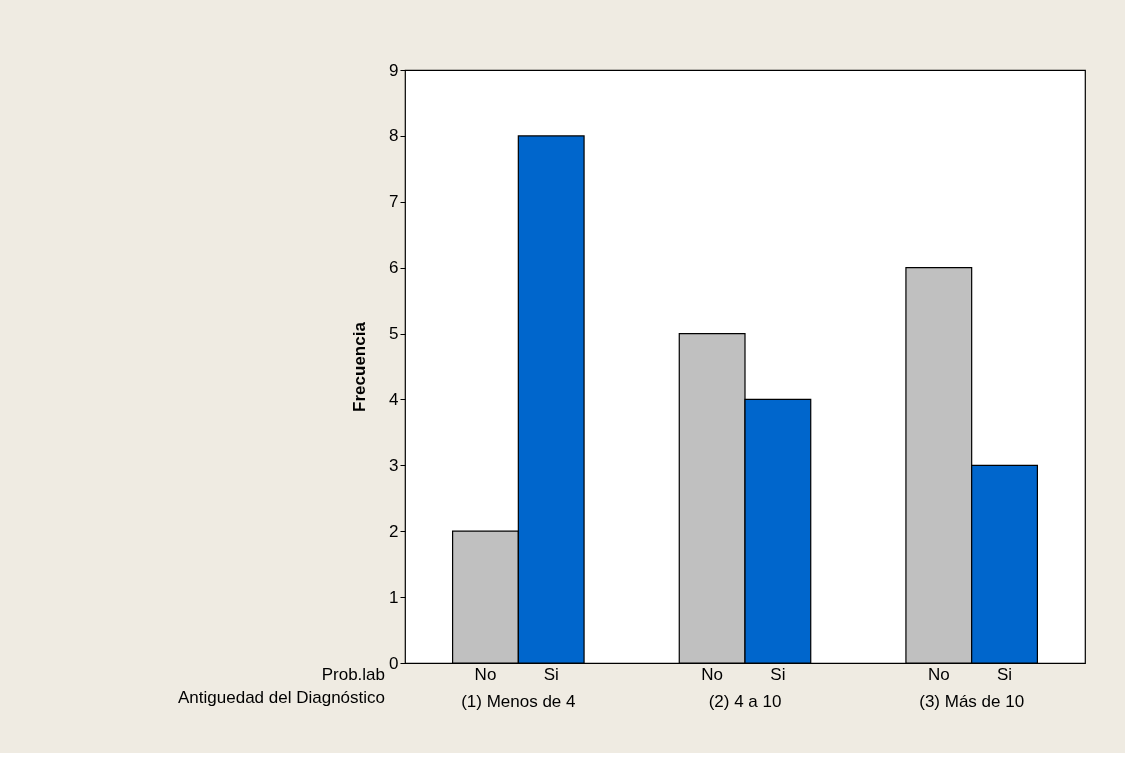 This screenshot has height=760, width=1130. Describe the element at coordinates (485, 674) in the screenshot. I see `series-label: No` at that location.